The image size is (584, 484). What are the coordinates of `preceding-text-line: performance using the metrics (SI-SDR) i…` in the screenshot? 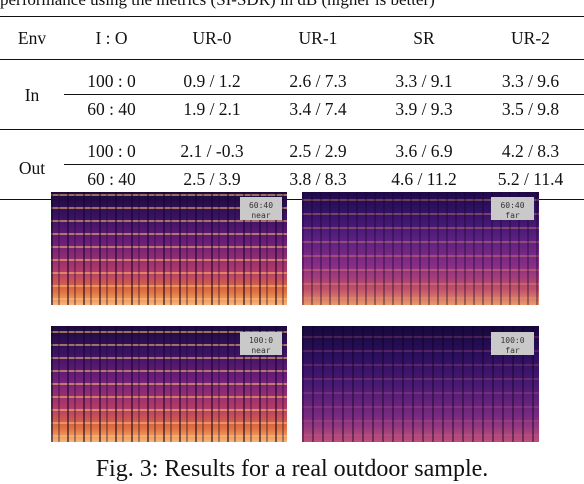 It's located at (292, 4).